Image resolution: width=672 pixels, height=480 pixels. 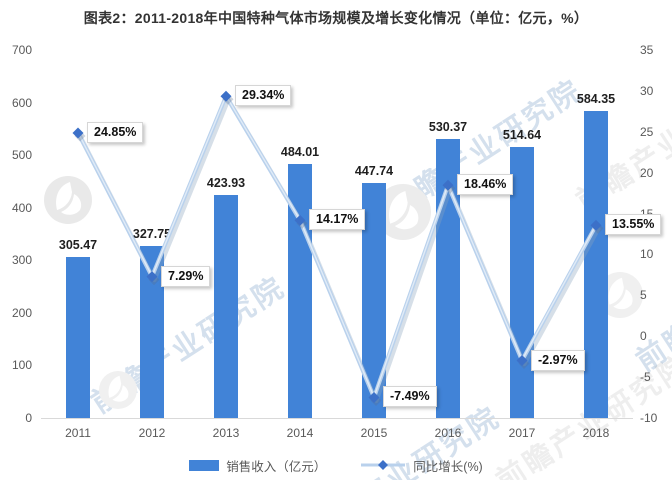 I want to click on bar-value-label: 423.93, so click(x=226, y=183).